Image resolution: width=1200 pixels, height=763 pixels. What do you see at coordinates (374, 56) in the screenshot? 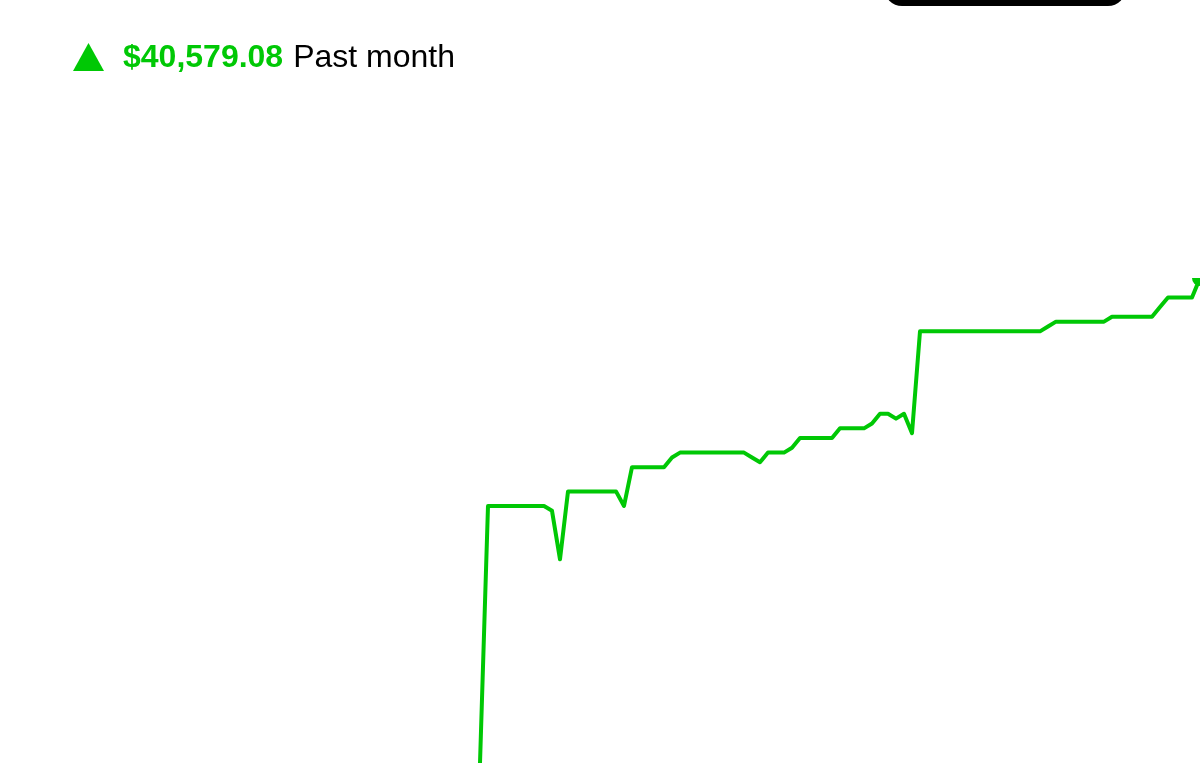
I see `chart-subtitle: Past month` at bounding box center [374, 56].